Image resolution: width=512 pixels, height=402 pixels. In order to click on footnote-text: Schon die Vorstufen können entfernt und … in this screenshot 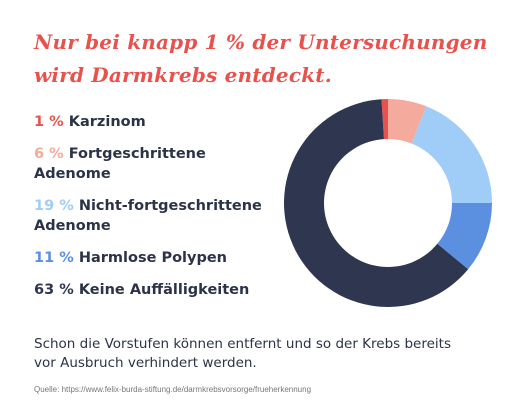, I will do `click(242, 353)`.